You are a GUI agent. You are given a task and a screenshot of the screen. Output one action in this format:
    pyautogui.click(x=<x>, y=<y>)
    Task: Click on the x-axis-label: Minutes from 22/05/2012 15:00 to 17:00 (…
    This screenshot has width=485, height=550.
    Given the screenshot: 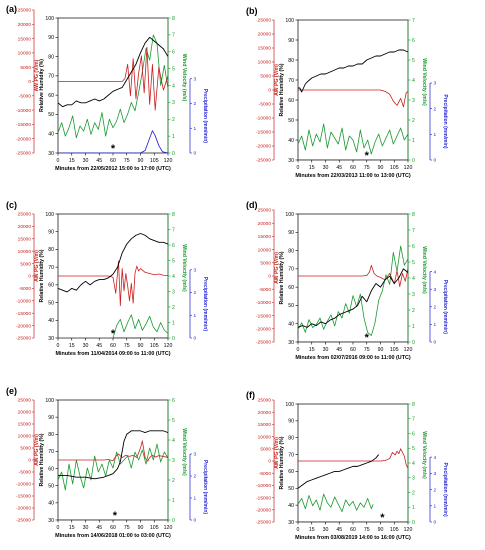 What is the action you would take?
    pyautogui.click(x=113, y=169)
    